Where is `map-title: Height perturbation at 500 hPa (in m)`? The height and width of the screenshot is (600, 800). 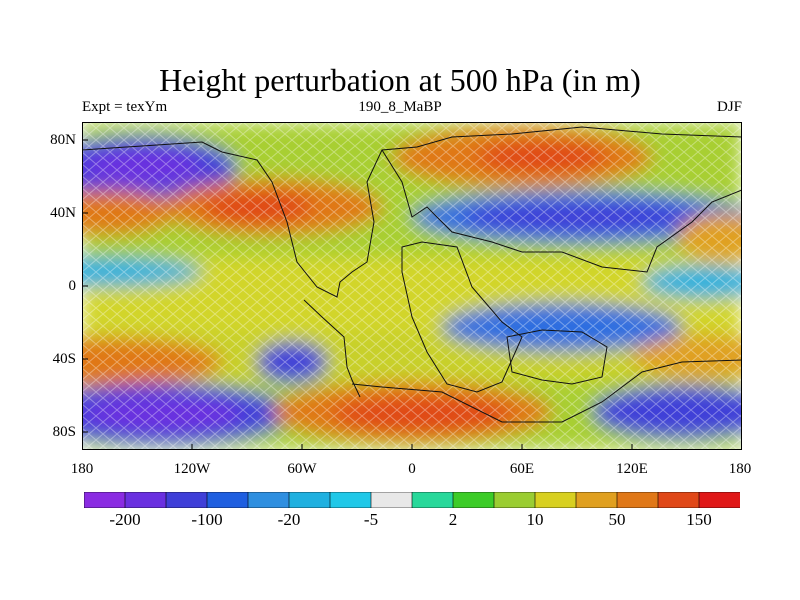 map-title: Height perturbation at 500 hPa (in m) is located at coordinates (400, 80).